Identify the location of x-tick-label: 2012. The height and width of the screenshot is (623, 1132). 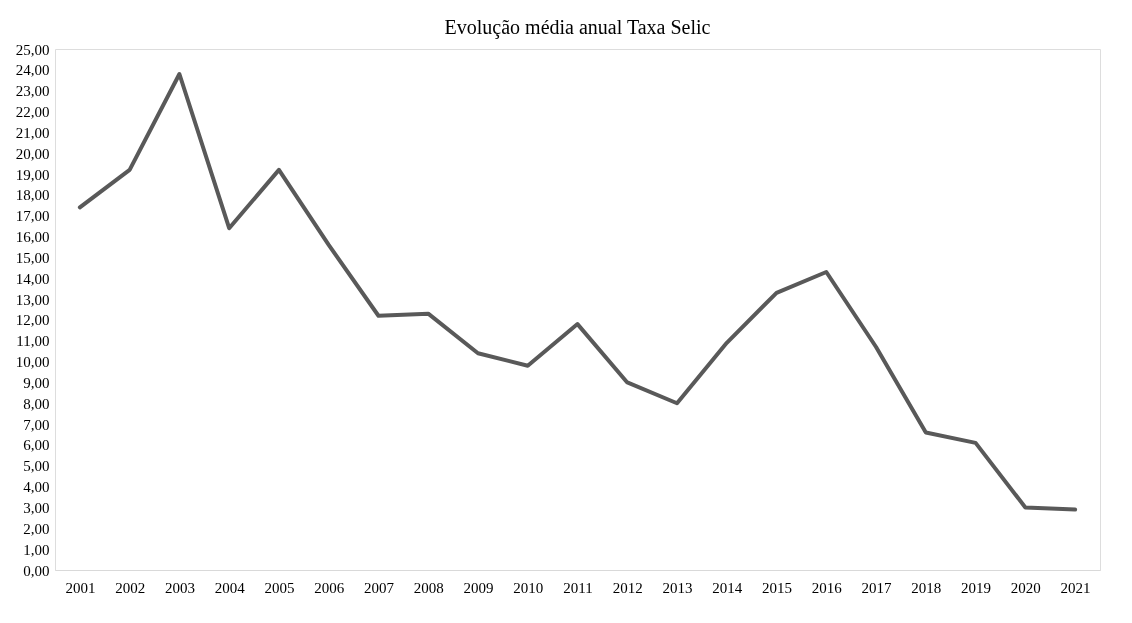
(627, 587).